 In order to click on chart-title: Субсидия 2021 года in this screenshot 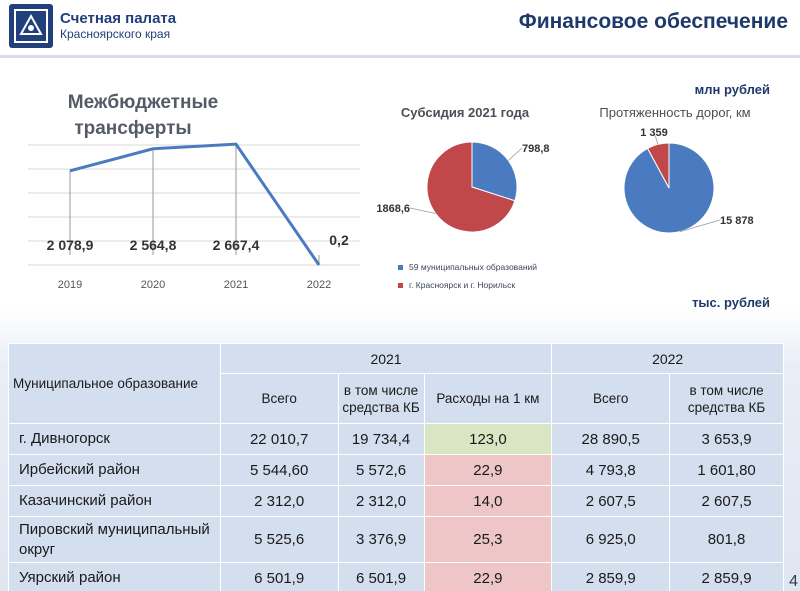, I will do `click(465, 112)`.